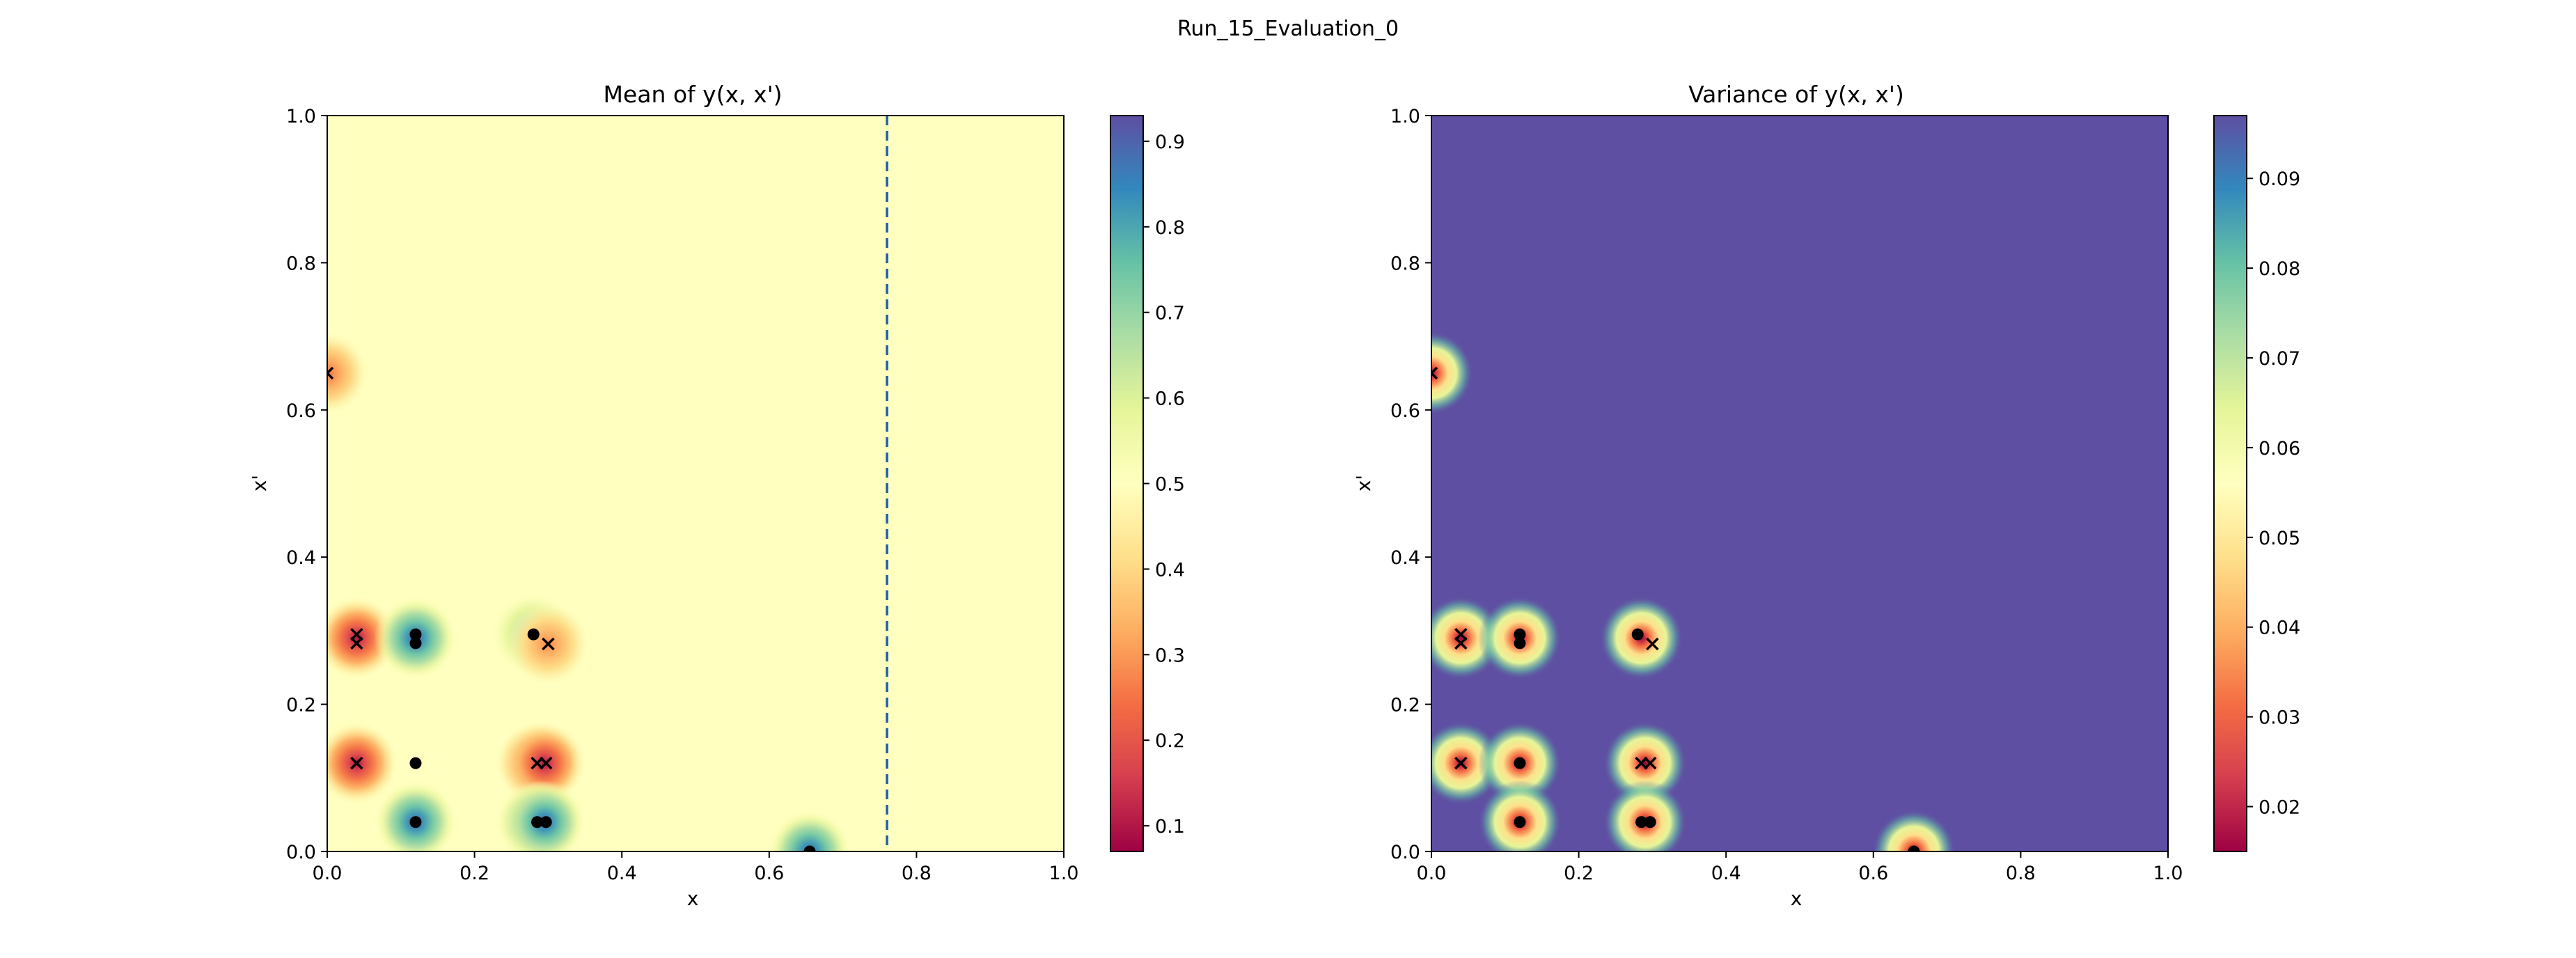 The image size is (2576, 958). I want to click on variance-x-axis-label: x, so click(1797, 898).